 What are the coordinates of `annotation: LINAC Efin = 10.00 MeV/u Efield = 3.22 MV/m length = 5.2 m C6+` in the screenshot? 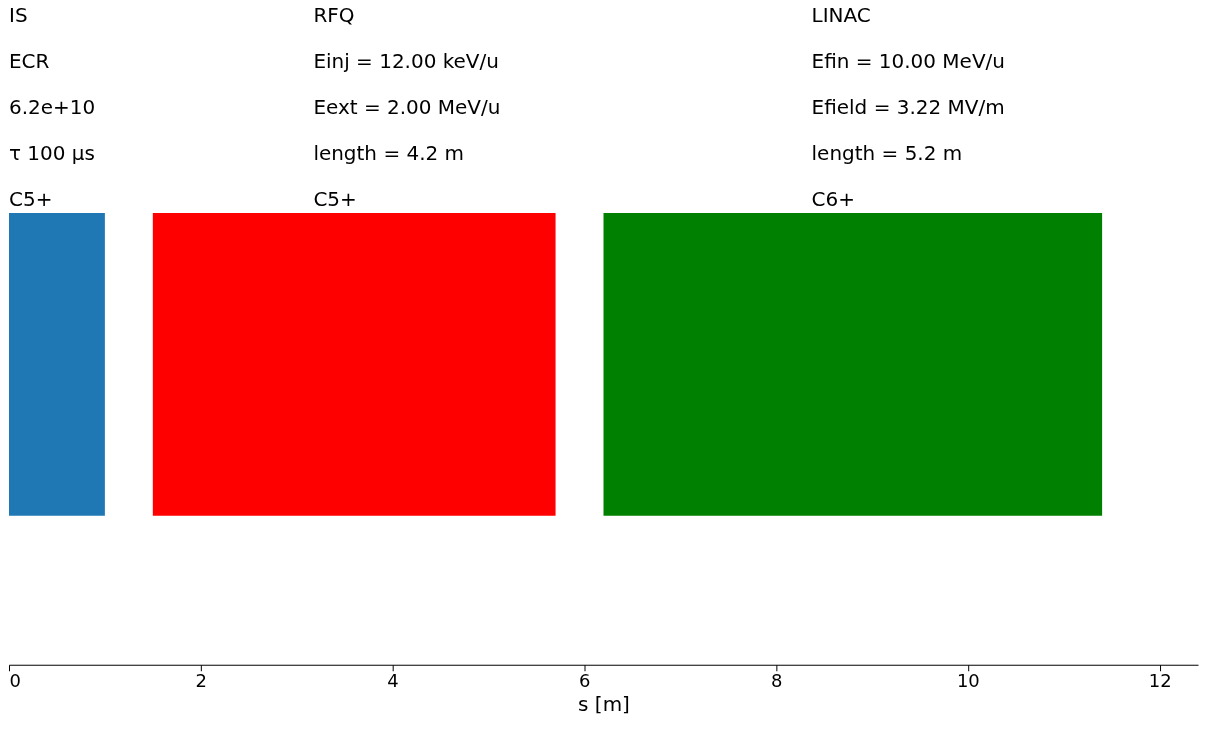 It's located at (908, 107).